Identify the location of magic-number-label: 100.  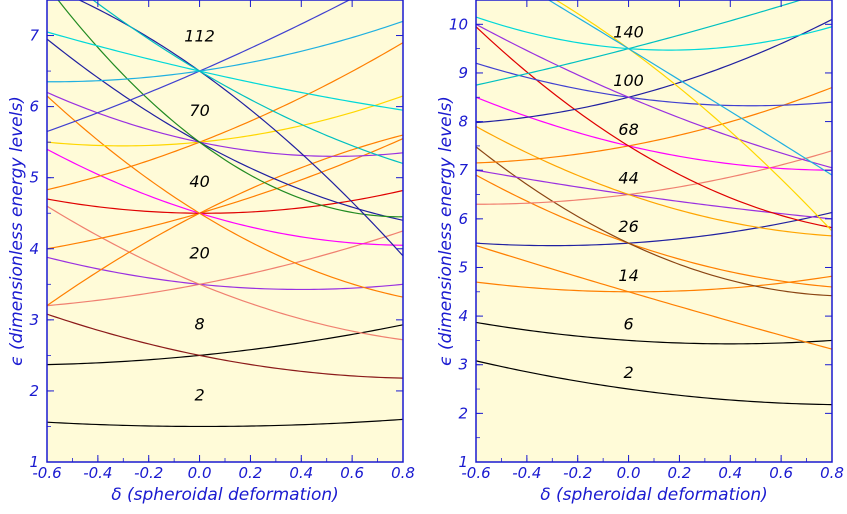
(628, 80).